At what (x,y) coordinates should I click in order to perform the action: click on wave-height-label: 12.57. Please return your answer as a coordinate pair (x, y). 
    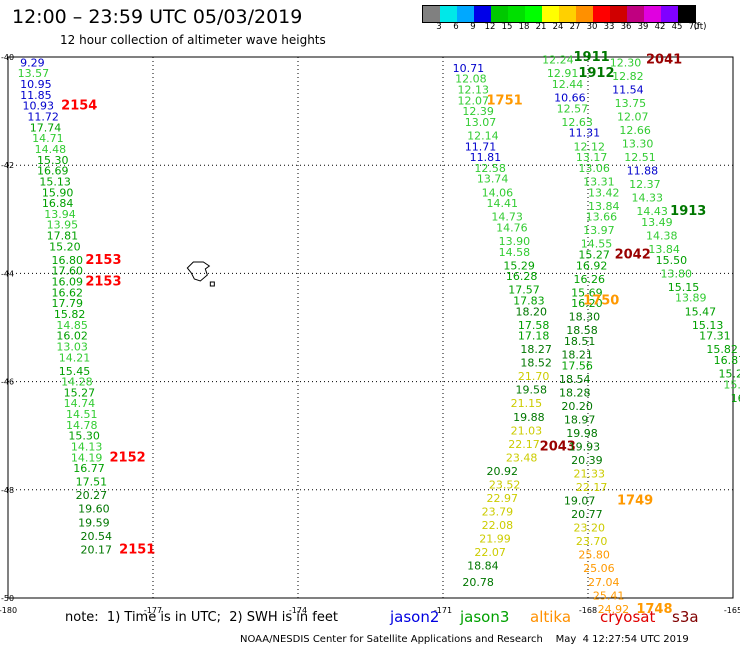
    Looking at the image, I should click on (573, 108).